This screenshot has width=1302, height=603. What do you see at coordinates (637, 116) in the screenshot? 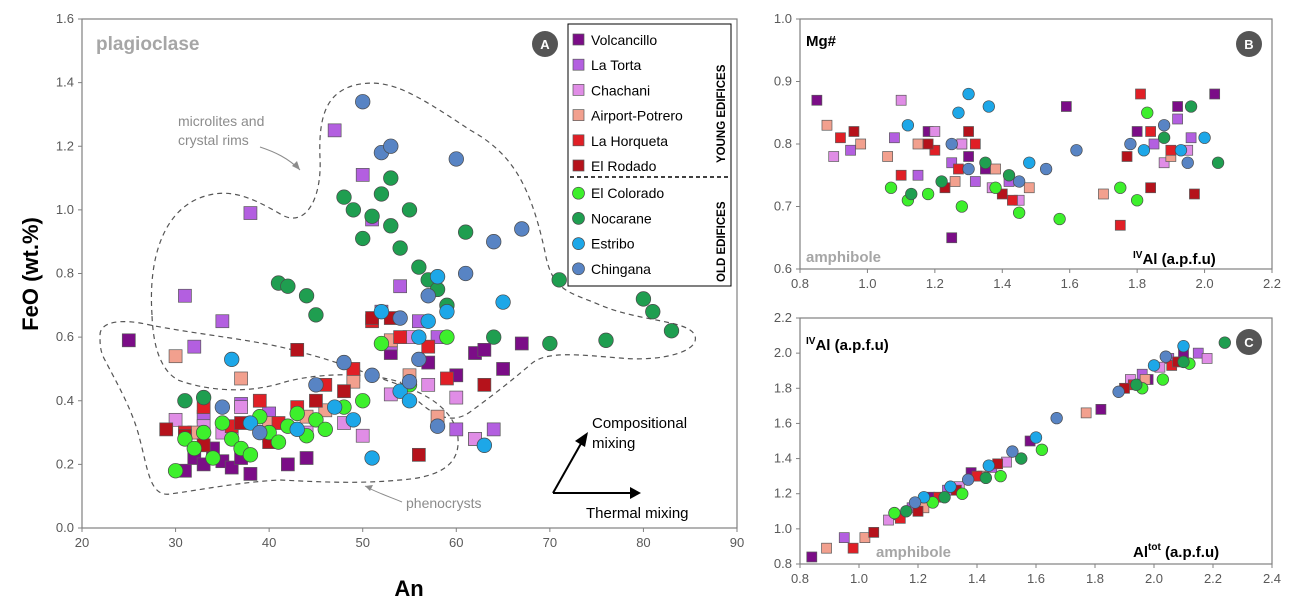
I see `legend-label: Airport-Potrero` at bounding box center [637, 116].